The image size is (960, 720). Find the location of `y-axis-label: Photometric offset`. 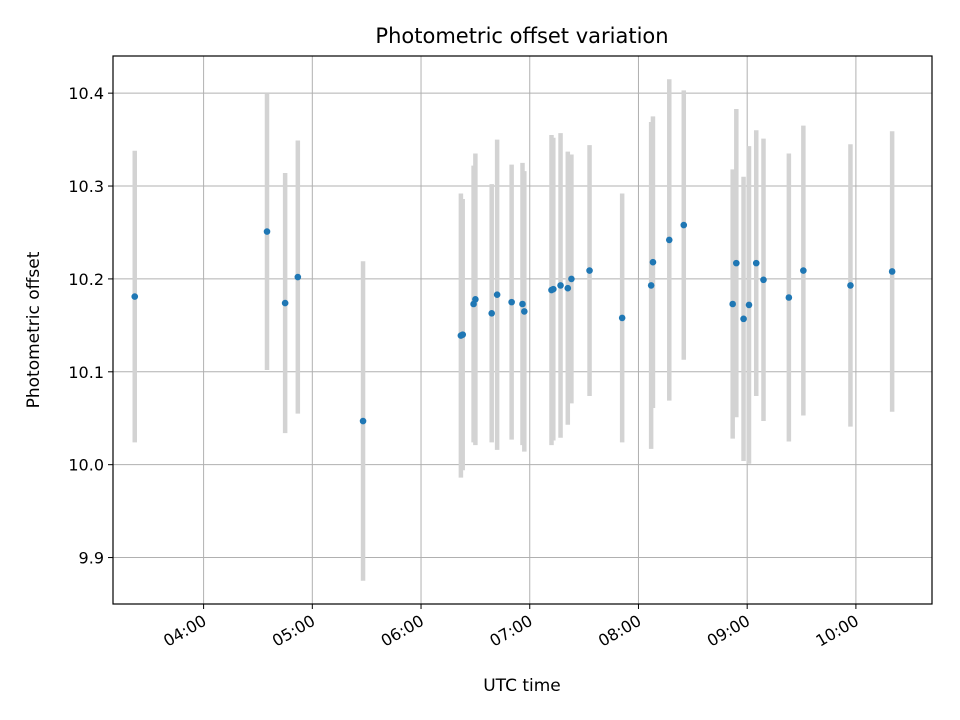

y-axis-label: Photometric offset is located at coordinates (34, 329).